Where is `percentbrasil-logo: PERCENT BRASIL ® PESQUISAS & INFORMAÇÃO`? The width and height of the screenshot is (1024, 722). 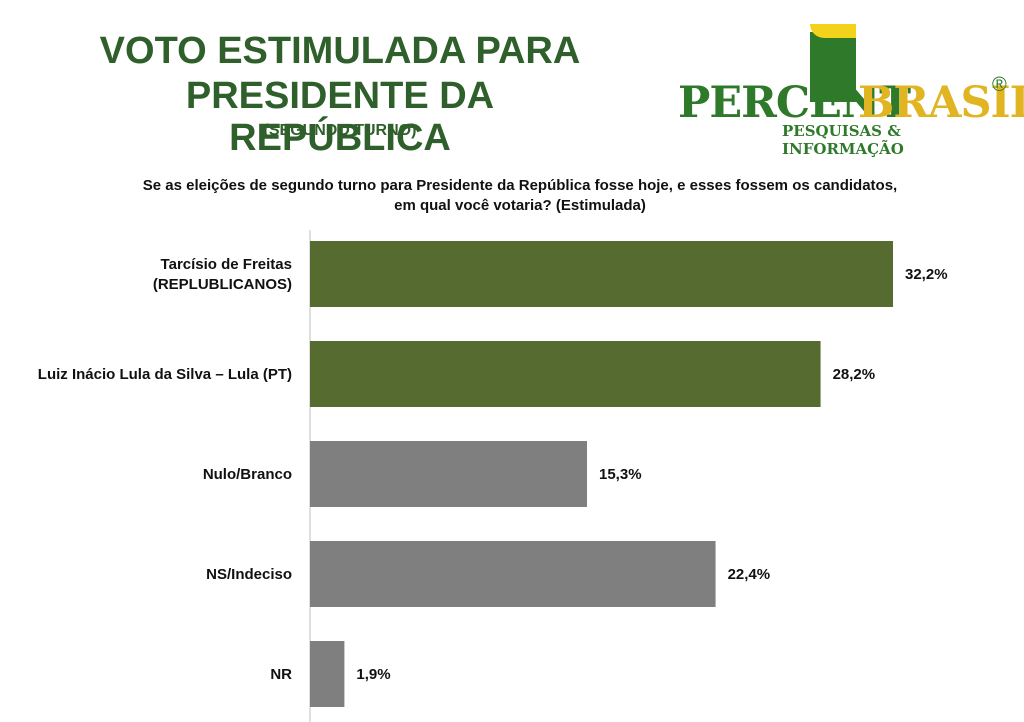
percentbrasil-logo: PERCENT BRASIL ® PESQUISAS & INFORMAÇÃO is located at coordinates (847, 90).